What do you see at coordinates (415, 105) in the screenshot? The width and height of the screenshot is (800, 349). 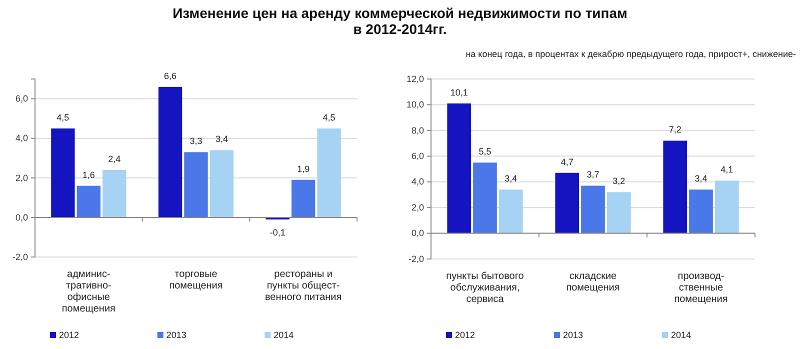 I see `y-tick-label: 10,0` at bounding box center [415, 105].